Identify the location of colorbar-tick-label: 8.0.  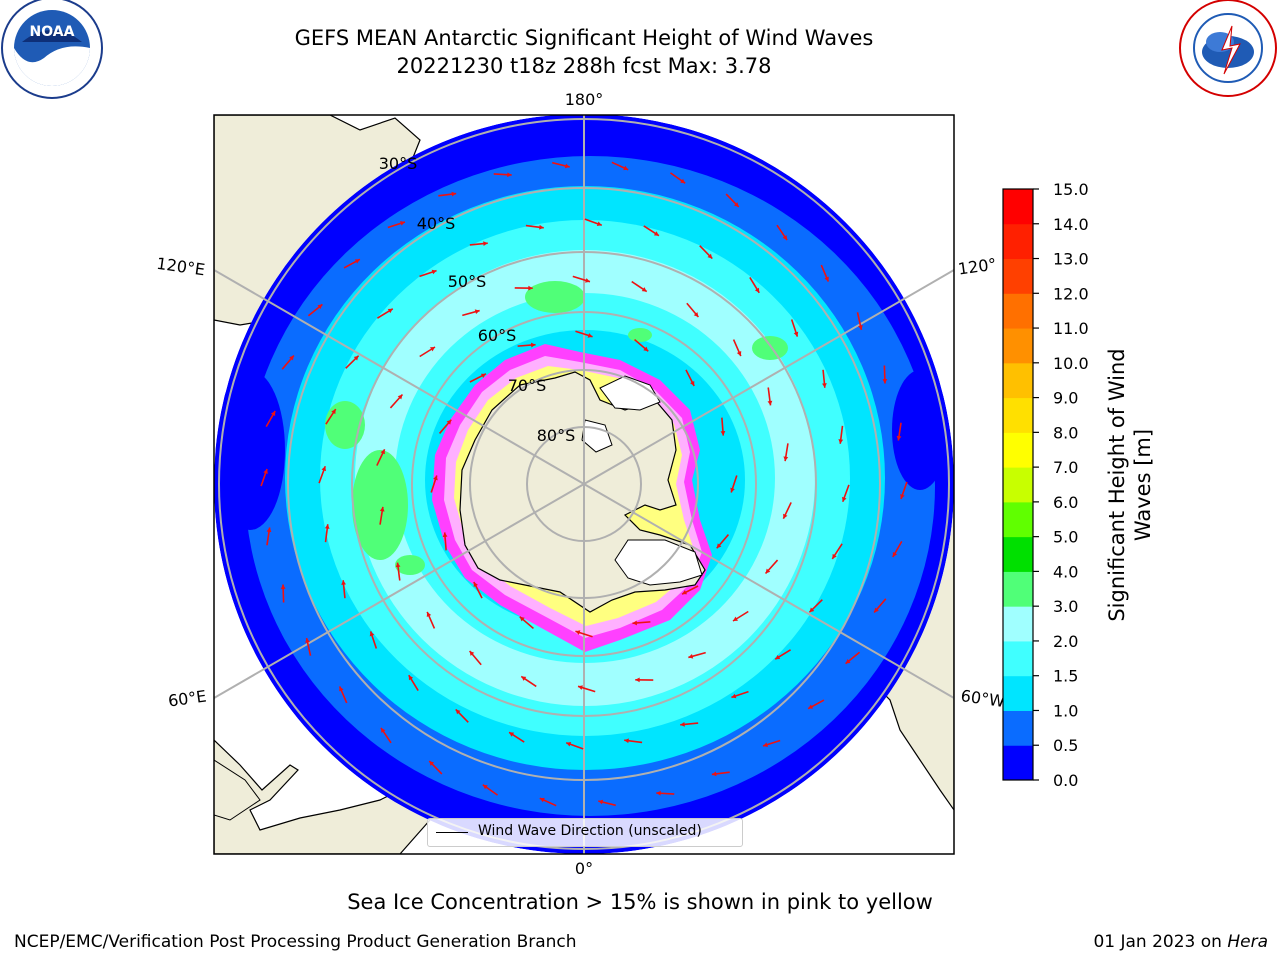
(1065, 432).